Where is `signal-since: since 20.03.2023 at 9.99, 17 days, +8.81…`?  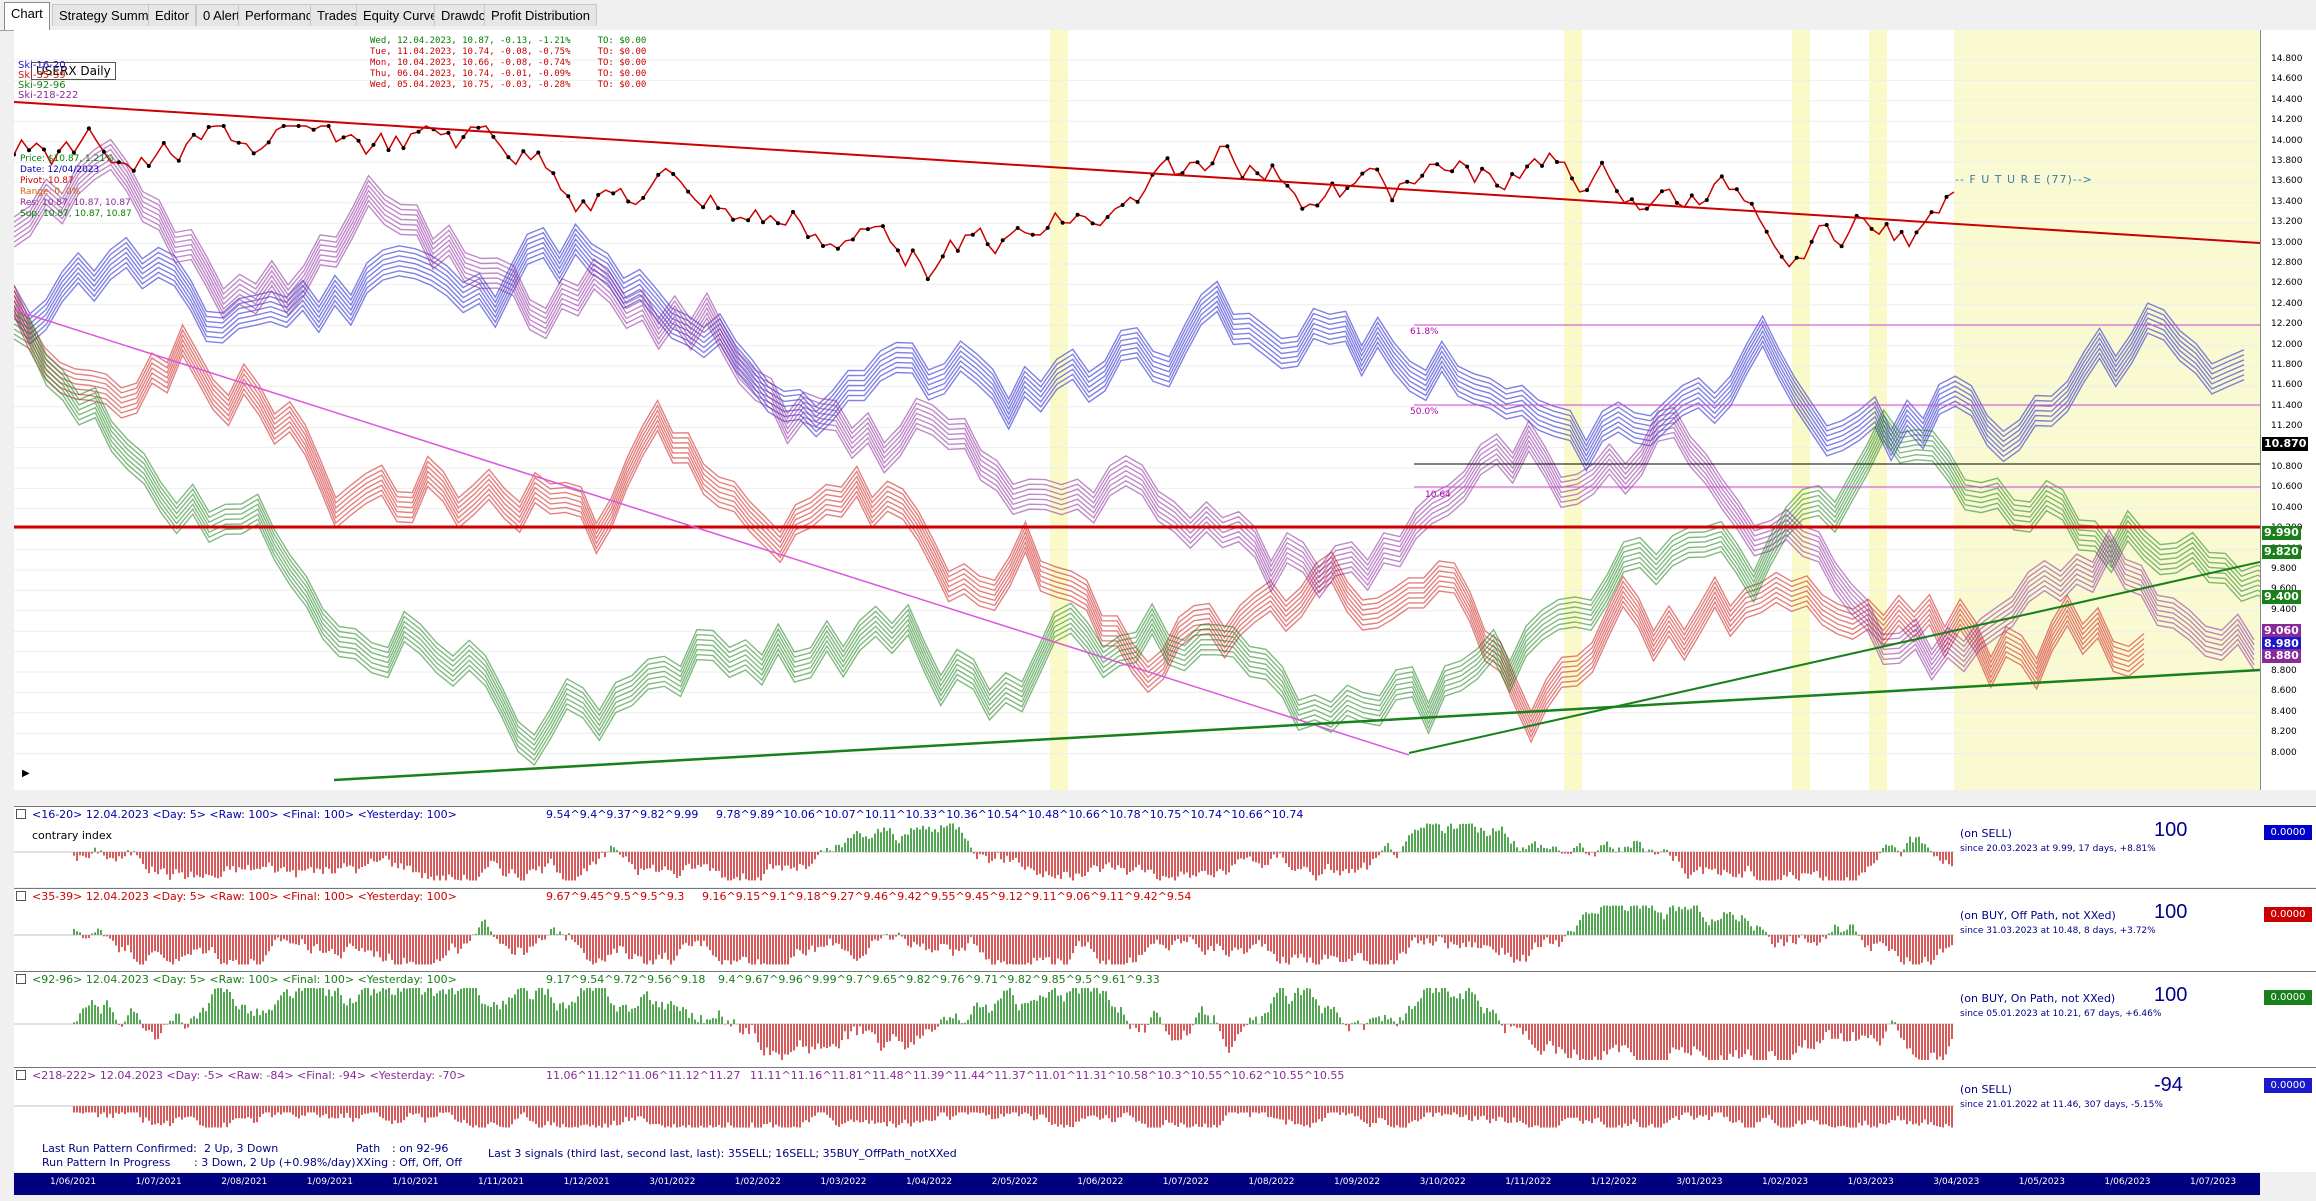 signal-since: since 20.03.2023 at 9.99, 17 days, +8.81… is located at coordinates (2058, 849).